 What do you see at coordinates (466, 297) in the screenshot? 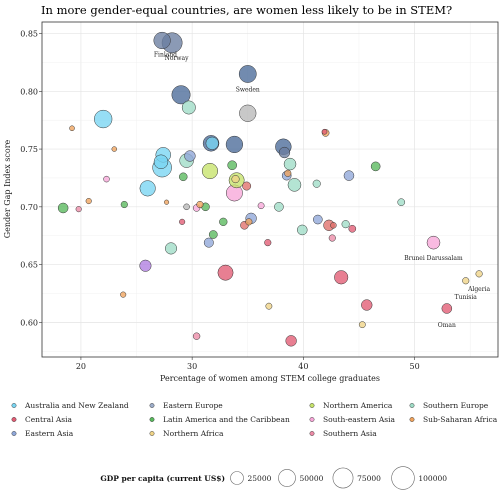
I see `country-label: Tunisia` at bounding box center [466, 297].